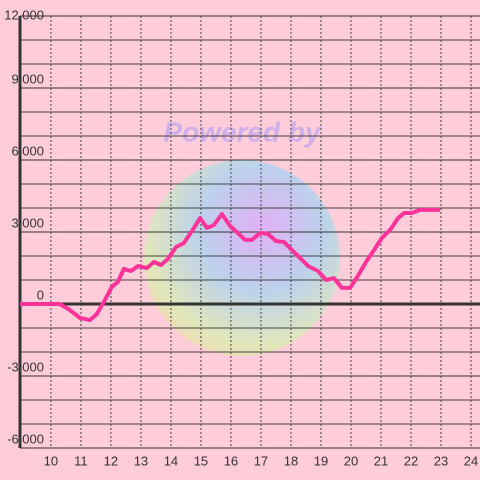  What do you see at coordinates (231, 460) in the screenshot?
I see `x-tick-label: 16` at bounding box center [231, 460].